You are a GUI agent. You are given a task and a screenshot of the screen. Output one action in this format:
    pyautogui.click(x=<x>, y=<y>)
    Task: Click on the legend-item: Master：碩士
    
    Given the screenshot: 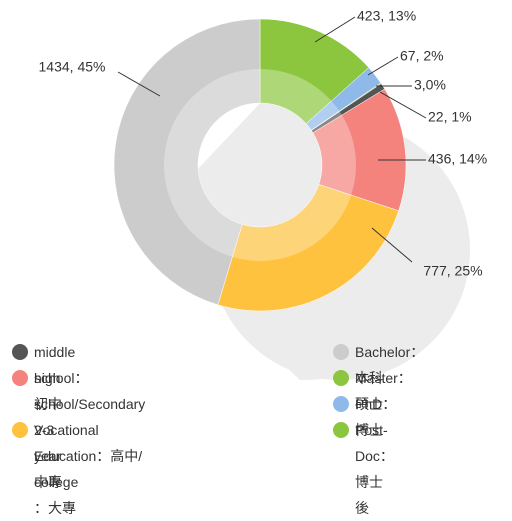 What is the action you would take?
    pyautogui.click(x=372, y=391)
    